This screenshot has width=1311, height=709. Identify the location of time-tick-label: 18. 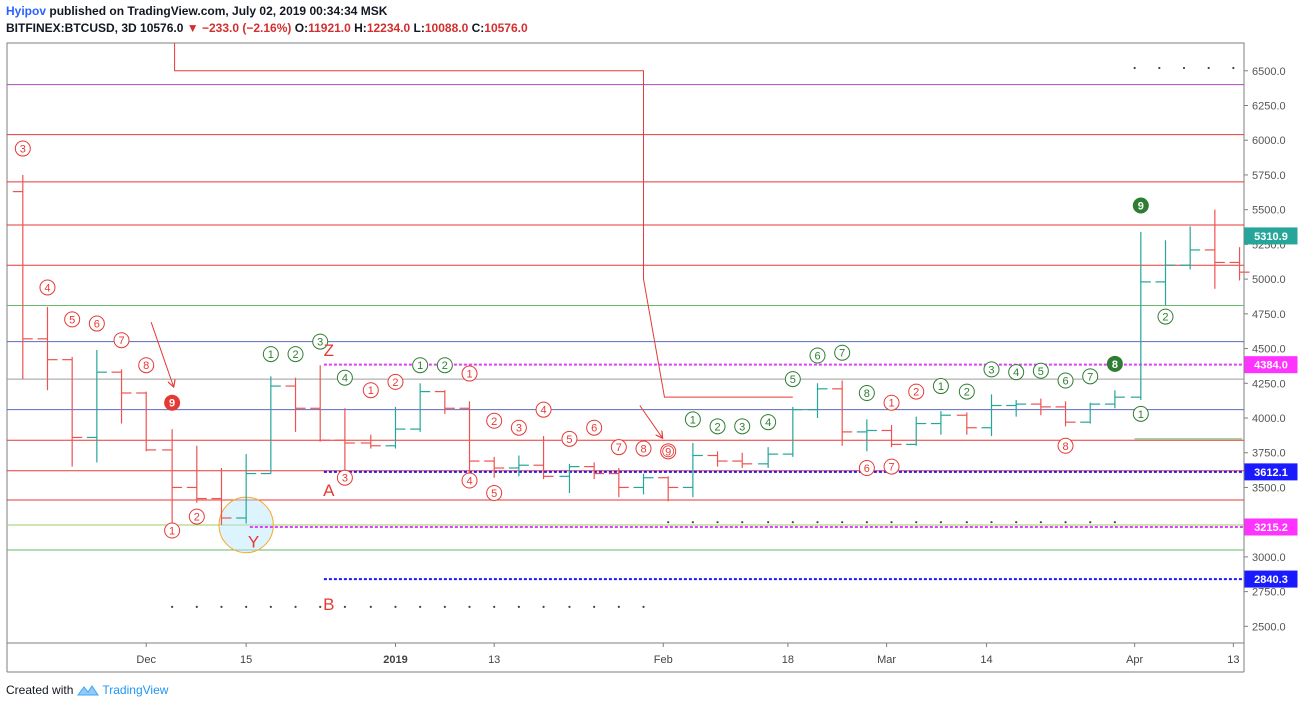
(788, 660).